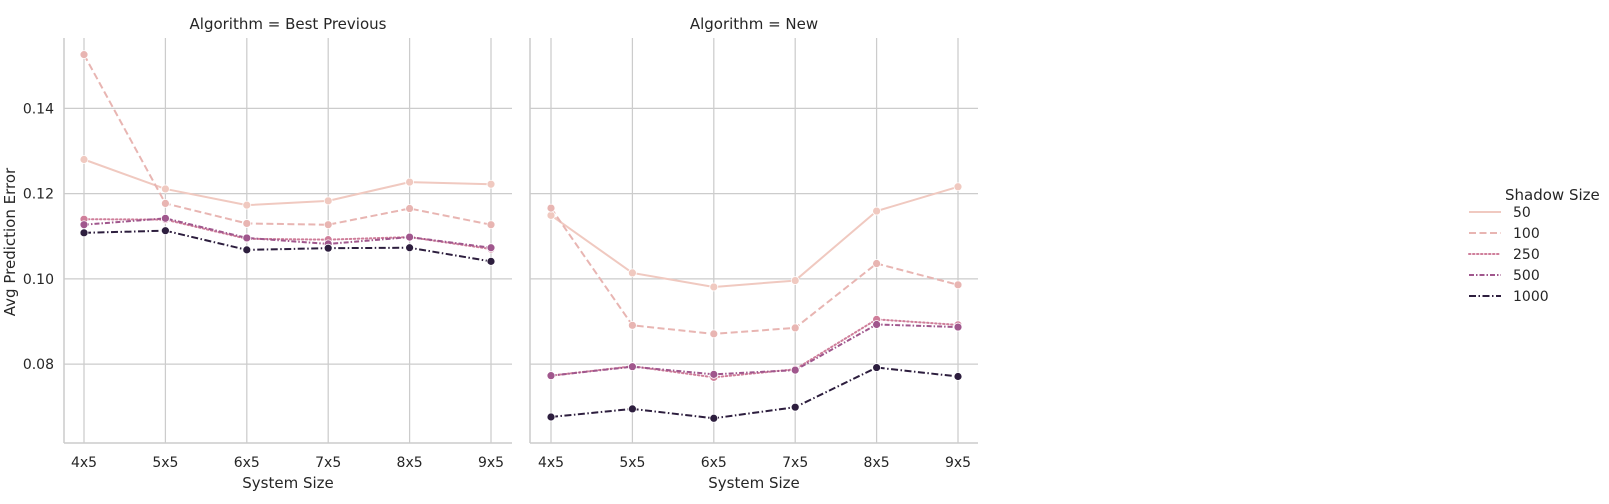 This screenshot has width=1609, height=504. Describe the element at coordinates (1504, 255) in the screenshot. I see `legend-entry-250: 250` at that location.